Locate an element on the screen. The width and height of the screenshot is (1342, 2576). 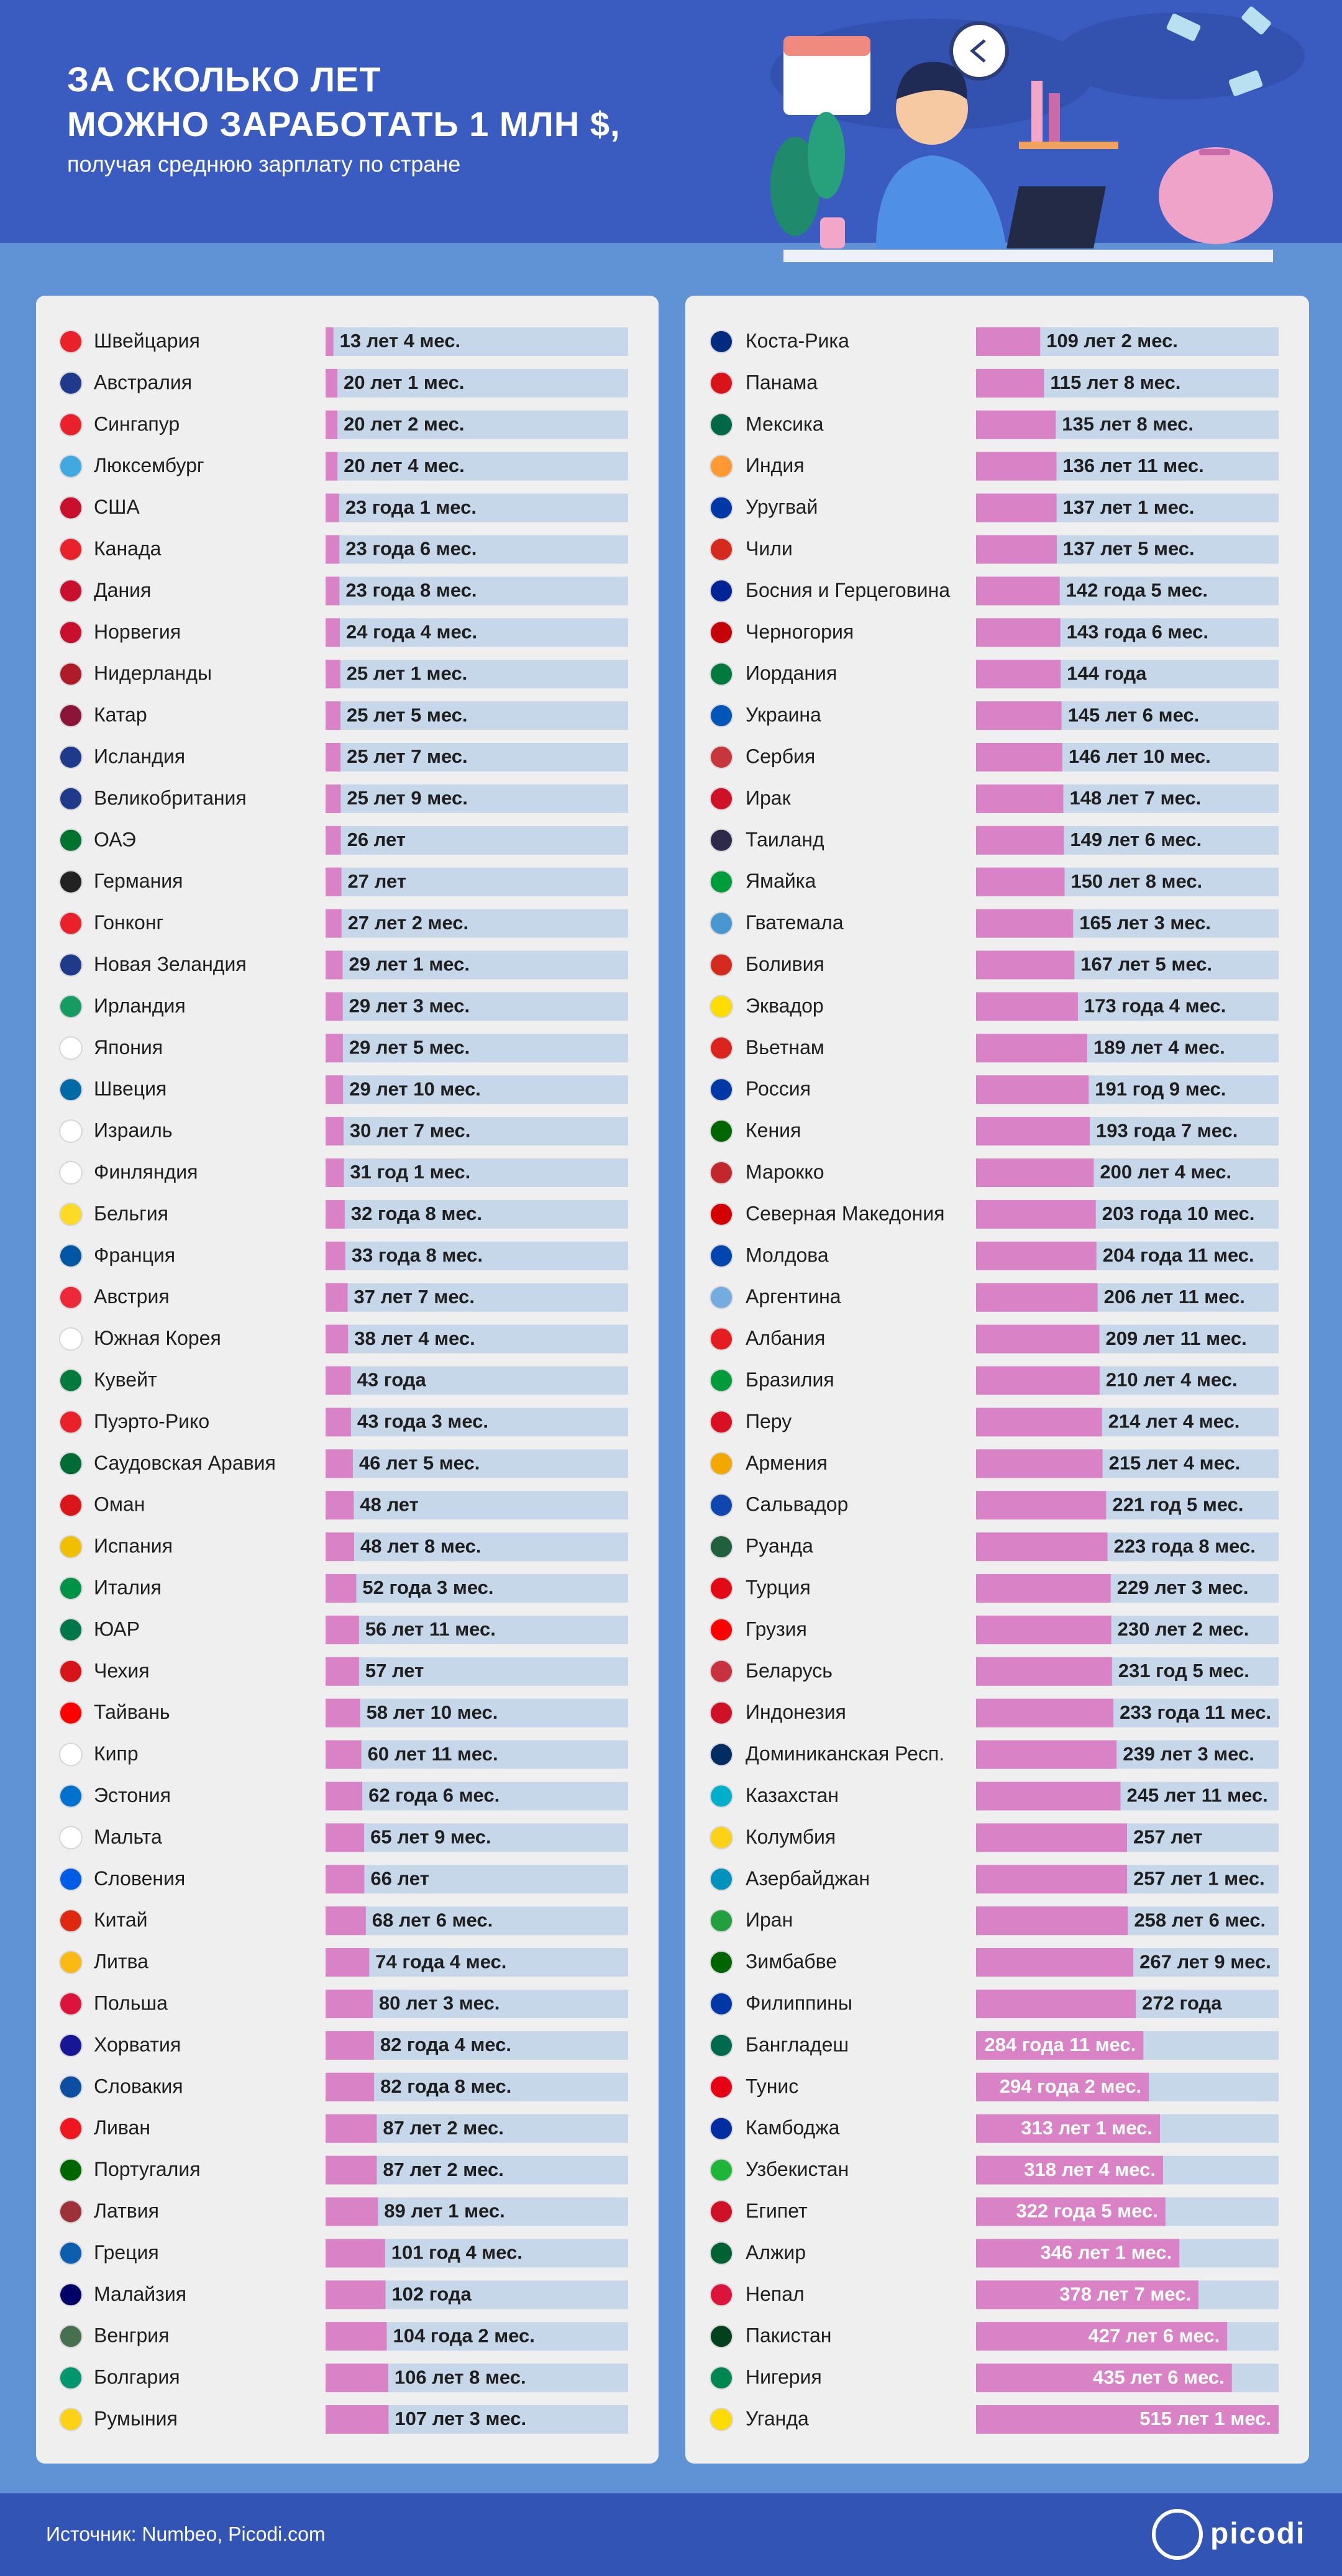
country-name: Бразилия is located at coordinates (790, 1379).